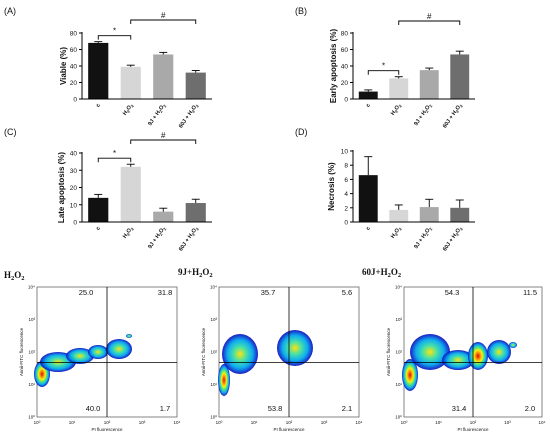 This screenshot has height=438, width=550. What do you see at coordinates (398, 417) in the screenshot?
I see `y-tick-label: 10⁰` at bounding box center [398, 417].